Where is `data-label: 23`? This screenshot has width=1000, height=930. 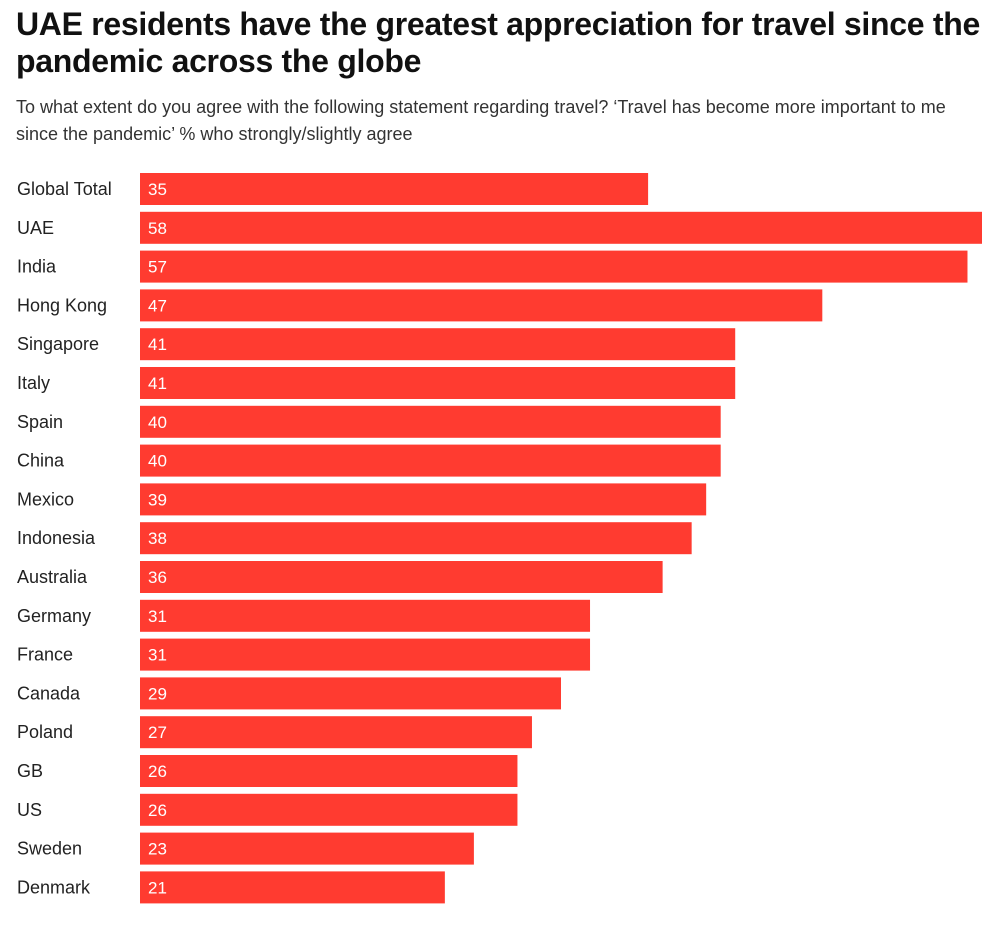
data-label: 23 is located at coordinates (157, 849).